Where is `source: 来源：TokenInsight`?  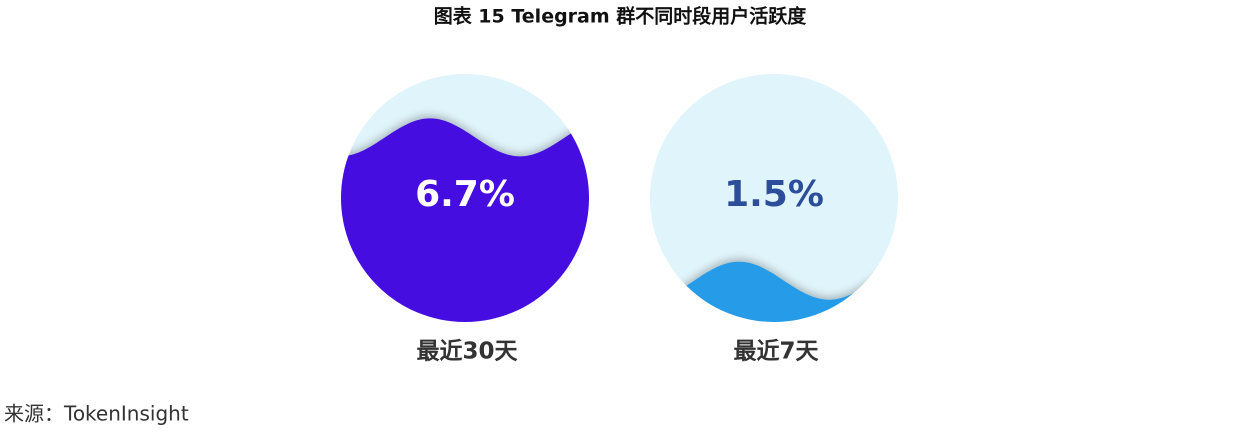 source: 来源：TokenInsight is located at coordinates (96, 414).